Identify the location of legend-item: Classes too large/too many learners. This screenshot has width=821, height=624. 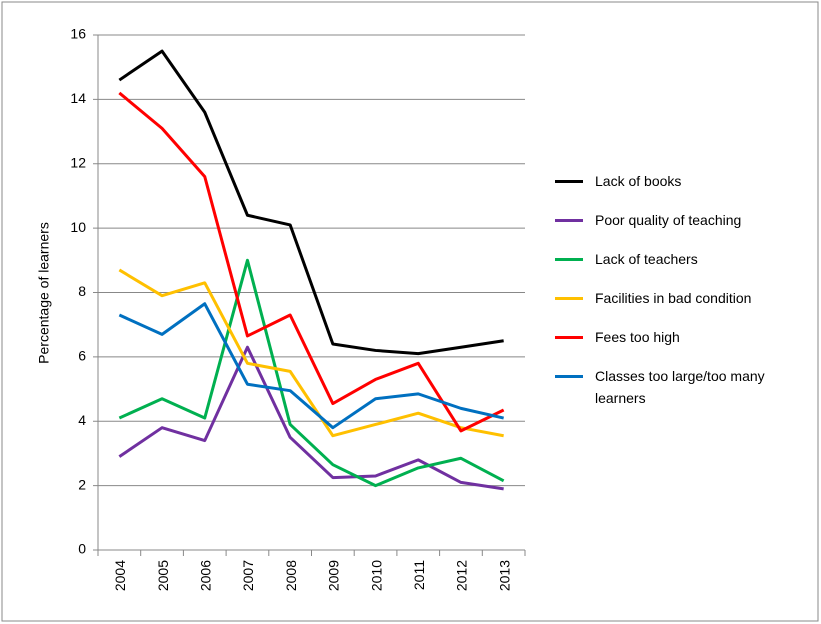
(685, 387).